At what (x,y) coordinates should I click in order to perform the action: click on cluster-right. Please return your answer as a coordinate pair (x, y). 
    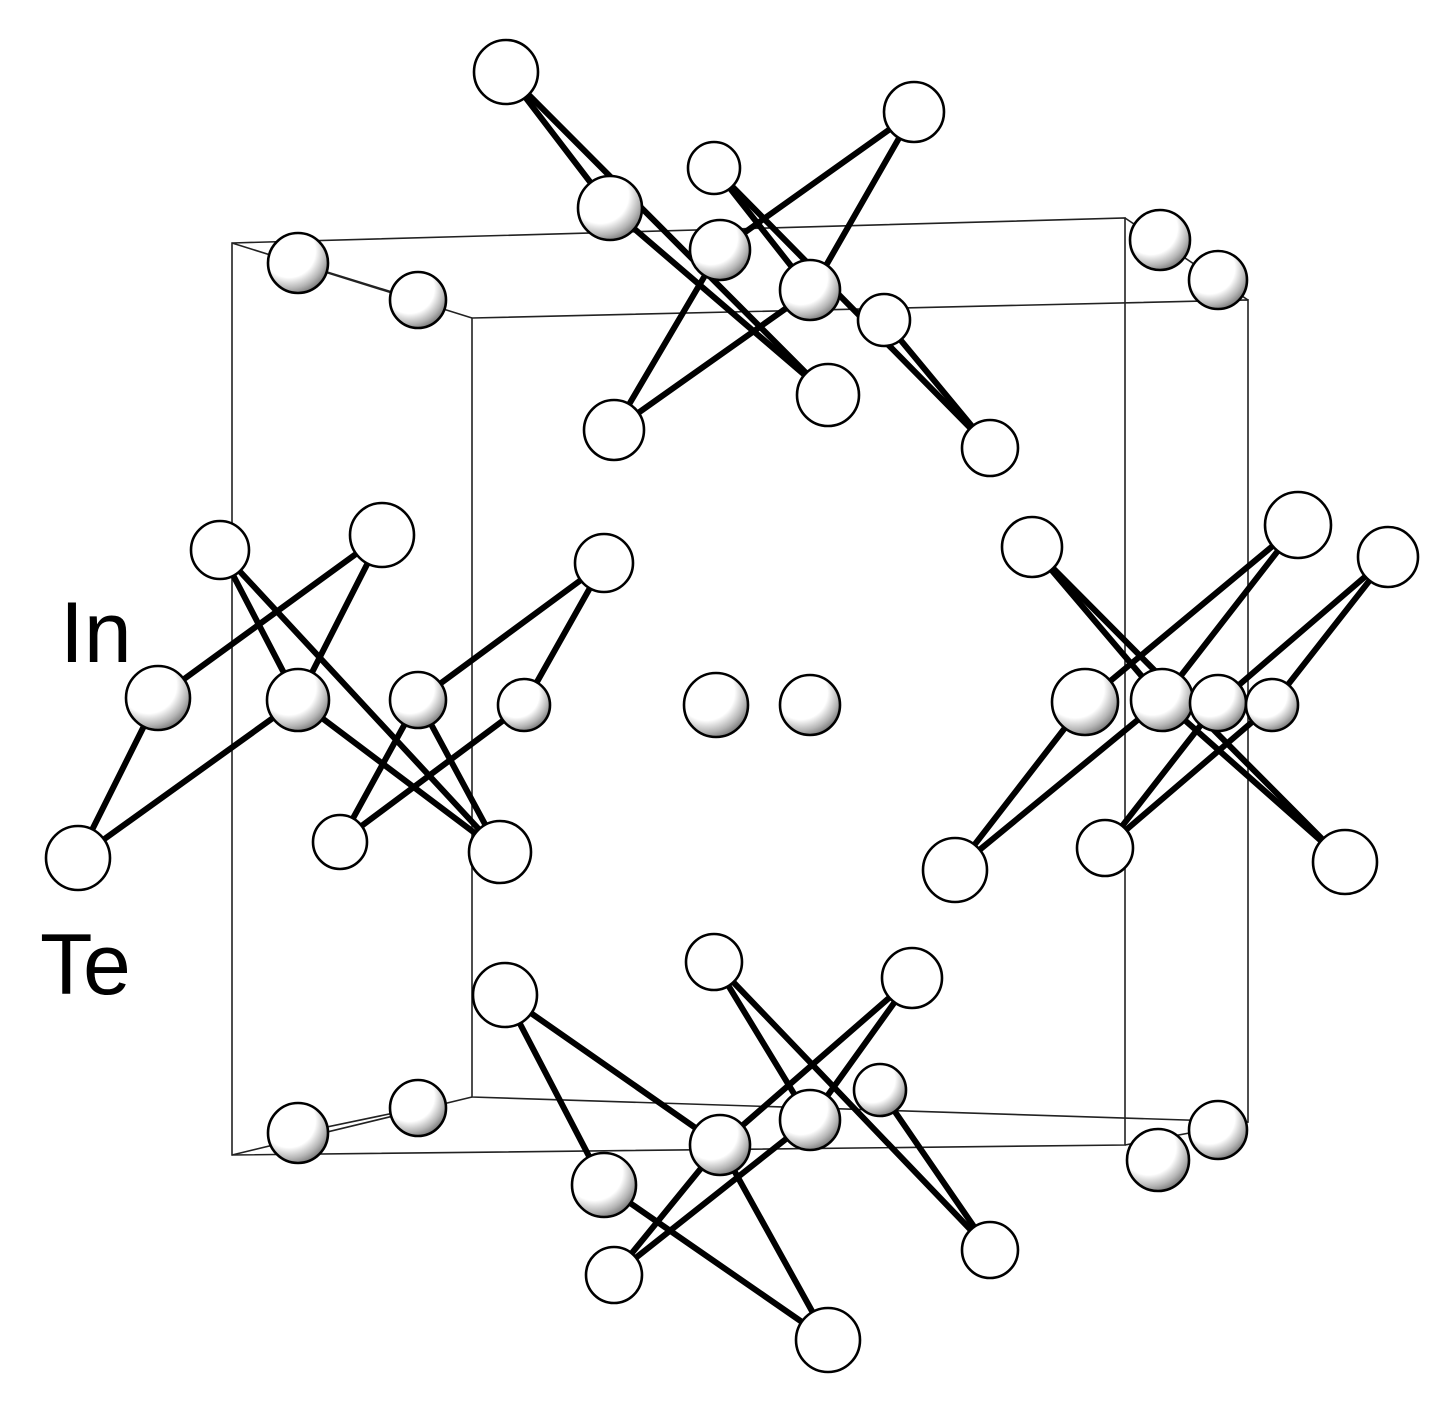
    Looking at the image, I should click on (1171, 697).